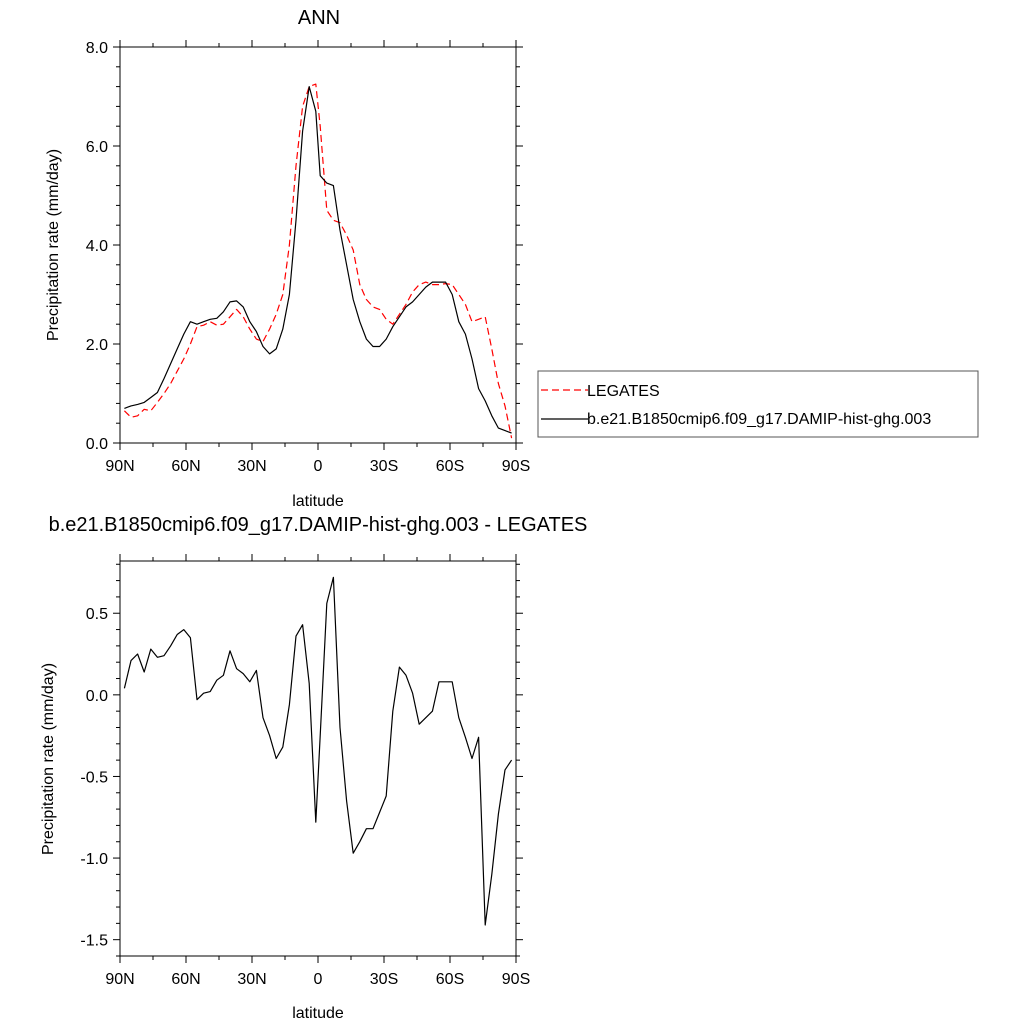 The height and width of the screenshot is (1024, 1024). What do you see at coordinates (384, 466) in the screenshot?
I see `top-x-tick-label: 30S` at bounding box center [384, 466].